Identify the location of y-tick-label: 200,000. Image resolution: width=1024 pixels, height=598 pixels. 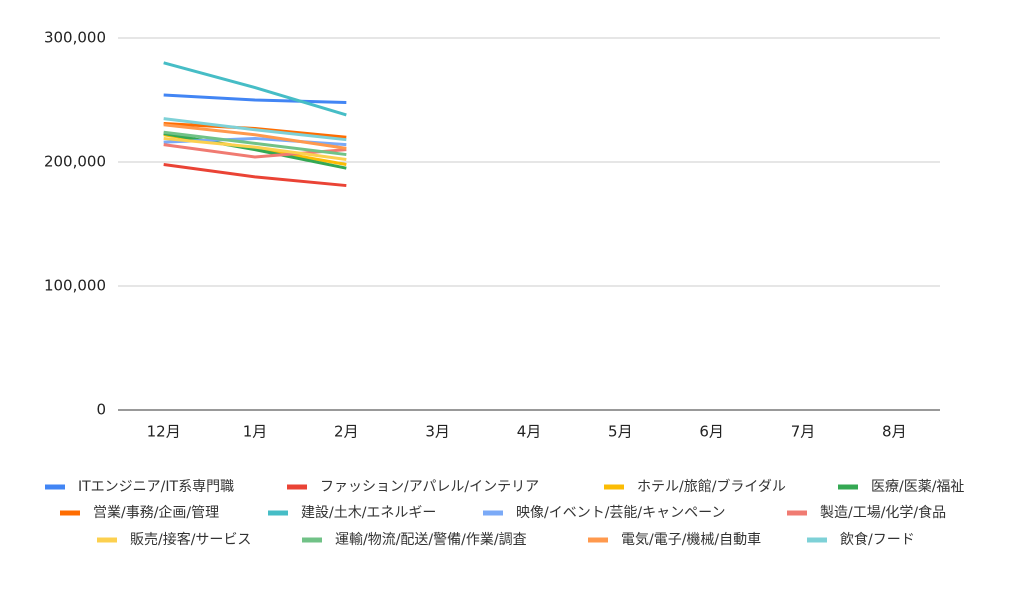
(75, 162).